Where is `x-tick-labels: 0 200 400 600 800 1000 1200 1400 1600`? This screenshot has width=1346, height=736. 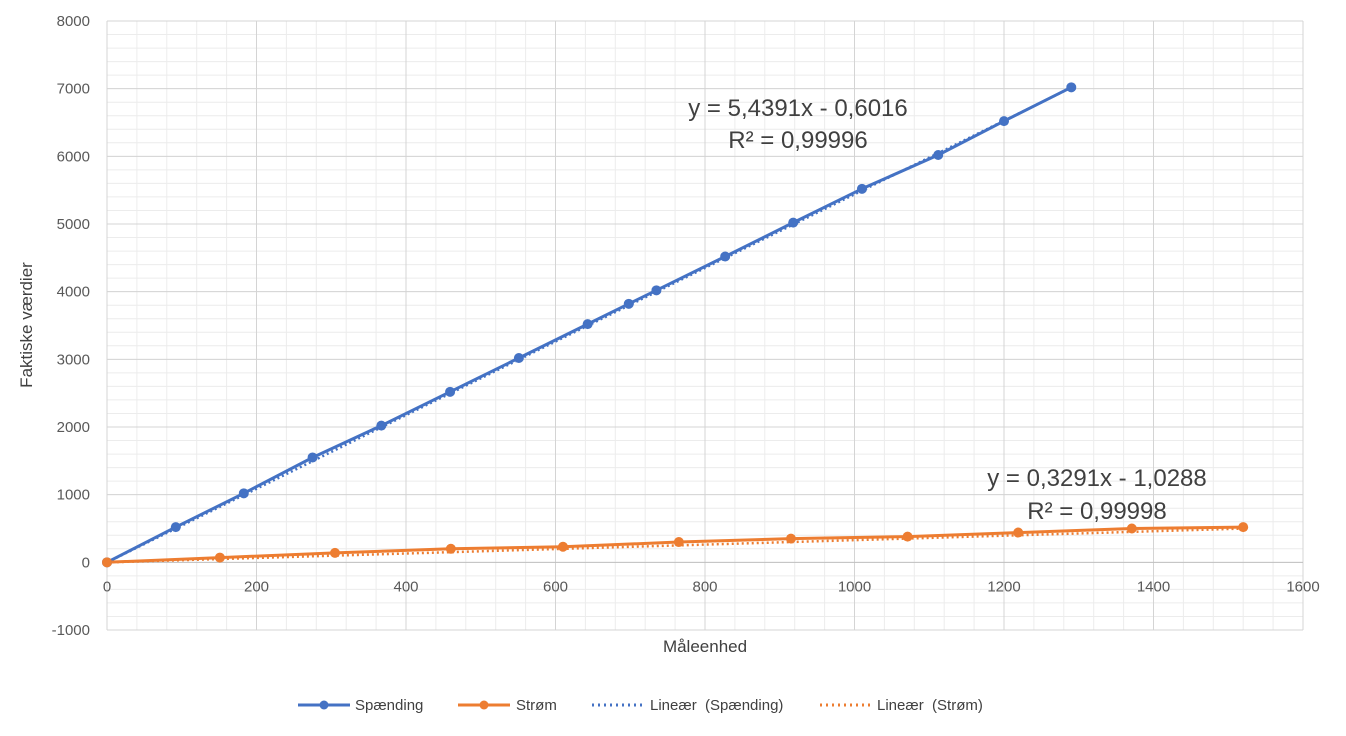 x-tick-labels: 0 200 400 600 800 1000 1200 1400 1600 is located at coordinates (711, 586).